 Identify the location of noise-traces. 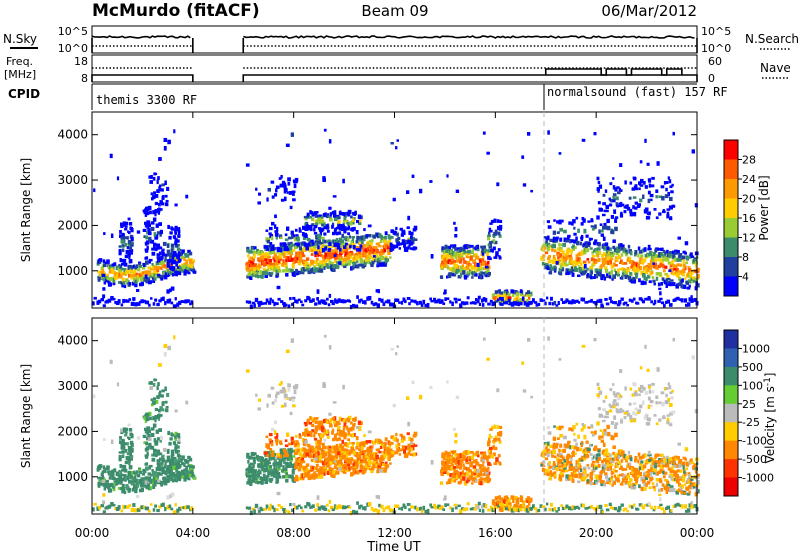
(394, 44).